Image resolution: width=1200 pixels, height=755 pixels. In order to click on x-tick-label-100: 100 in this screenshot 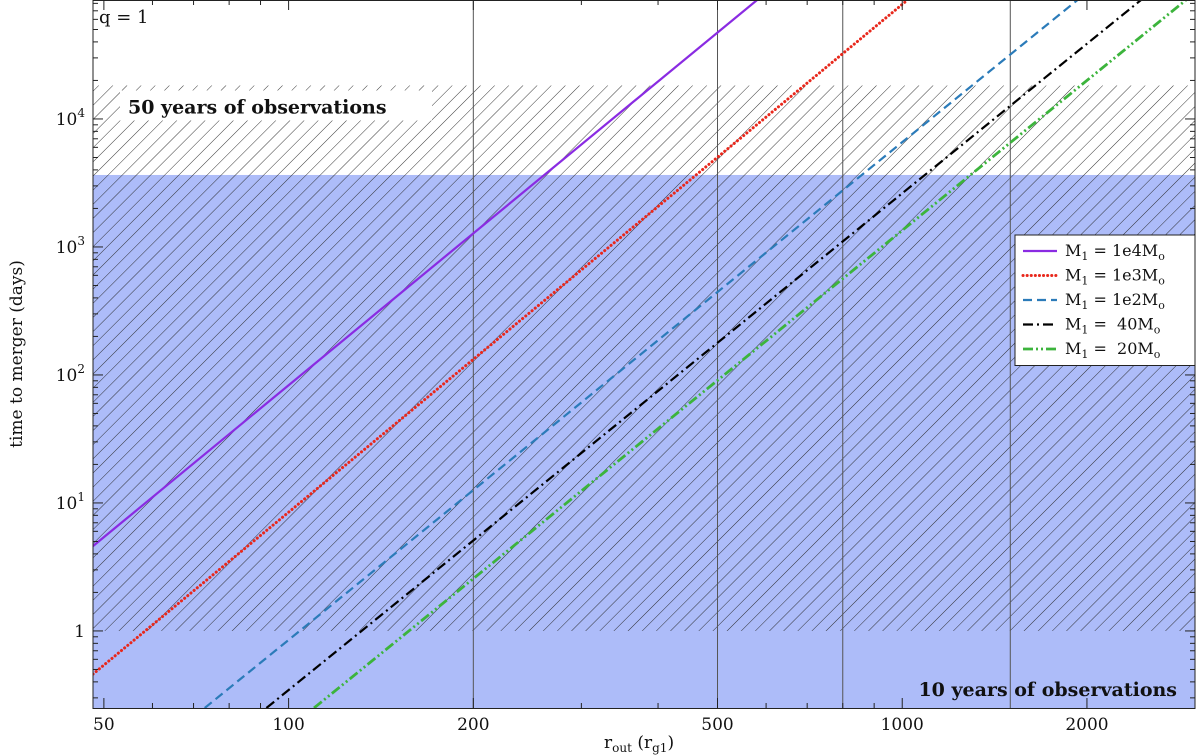, I will do `click(288, 725)`.